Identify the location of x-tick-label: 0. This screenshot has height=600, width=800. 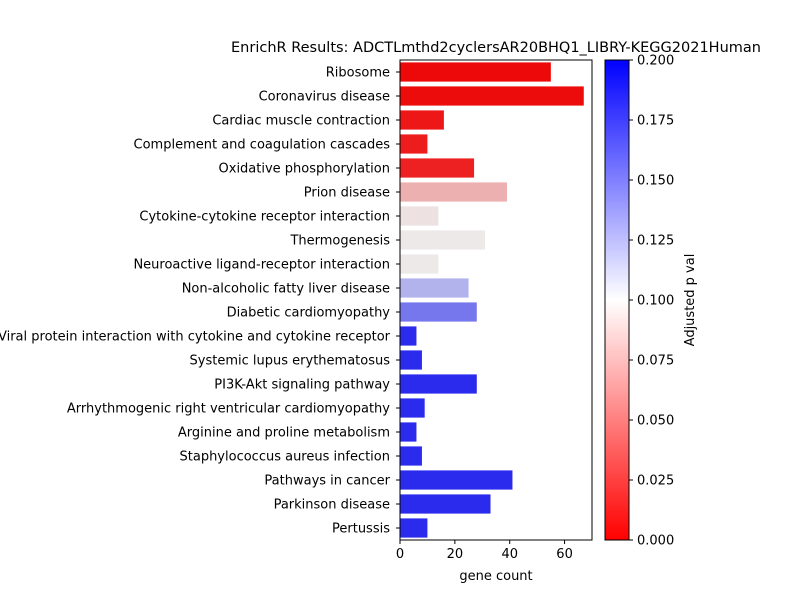
(400, 554).